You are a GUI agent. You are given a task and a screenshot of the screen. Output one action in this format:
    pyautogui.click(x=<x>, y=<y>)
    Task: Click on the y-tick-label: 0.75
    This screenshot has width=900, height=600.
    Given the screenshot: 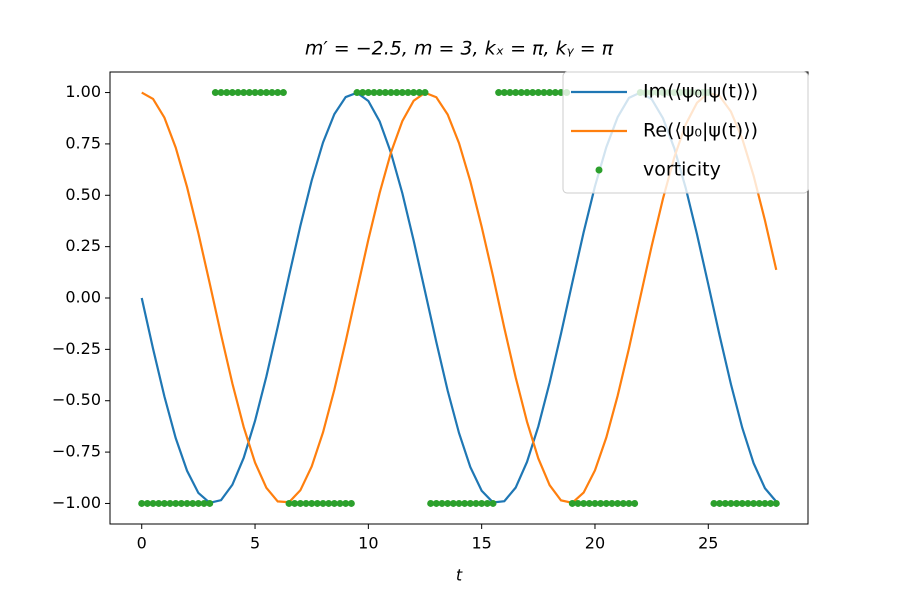 What is the action you would take?
    pyautogui.click(x=83, y=142)
    